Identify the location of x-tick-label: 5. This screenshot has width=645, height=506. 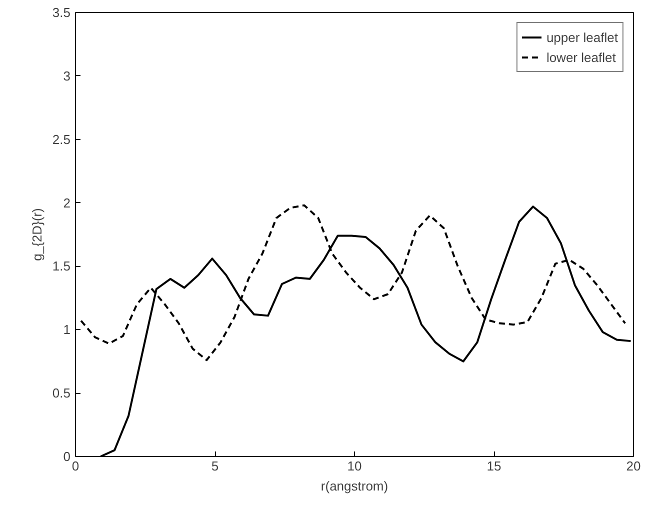
(215, 466).